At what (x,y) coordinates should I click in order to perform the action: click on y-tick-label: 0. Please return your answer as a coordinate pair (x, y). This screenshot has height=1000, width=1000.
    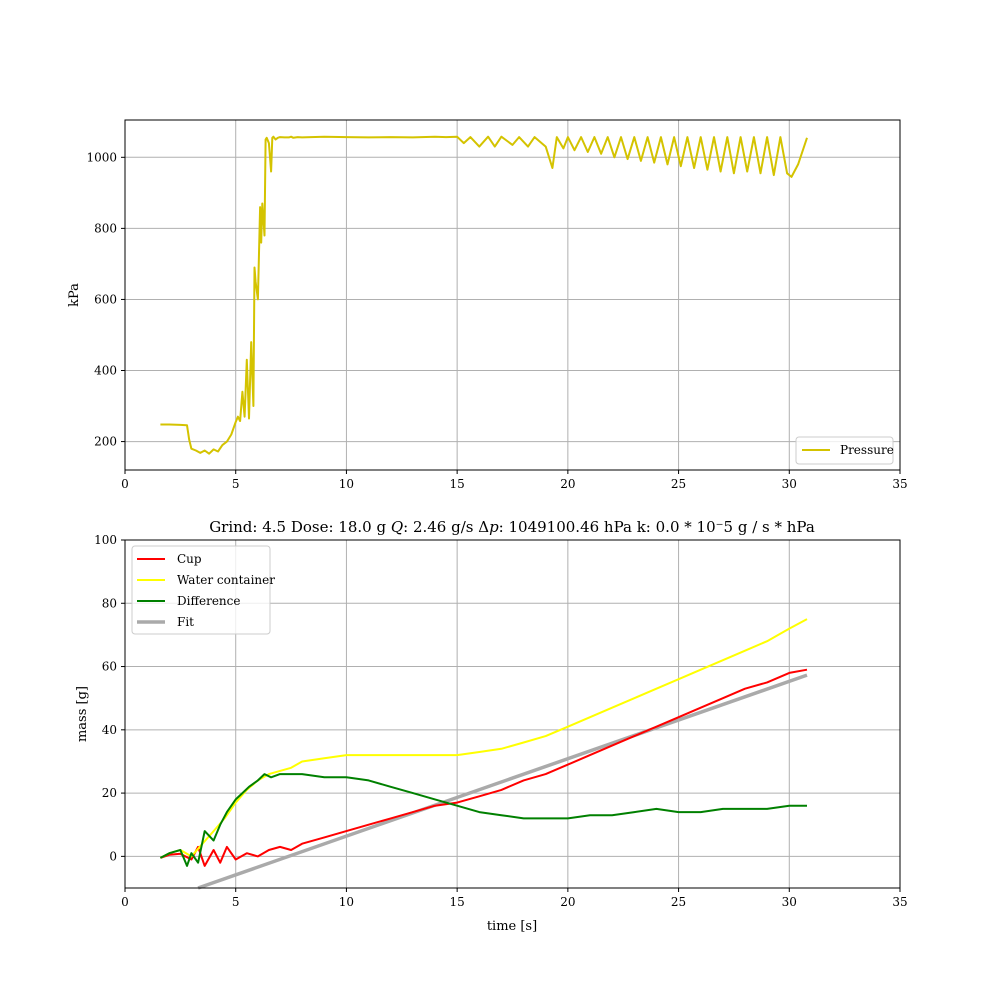
    Looking at the image, I should click on (113, 856).